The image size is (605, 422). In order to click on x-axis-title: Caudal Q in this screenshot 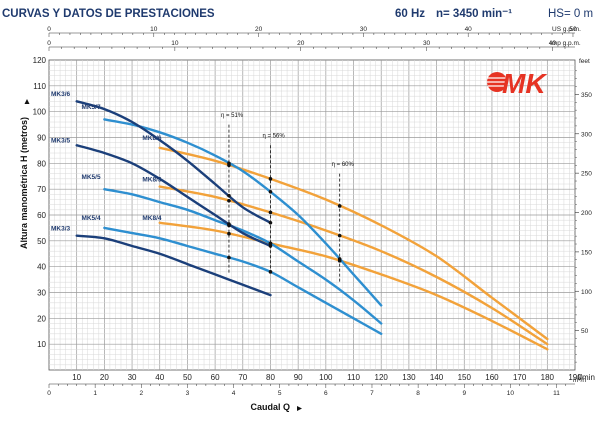, I will do `click(270, 407)`.